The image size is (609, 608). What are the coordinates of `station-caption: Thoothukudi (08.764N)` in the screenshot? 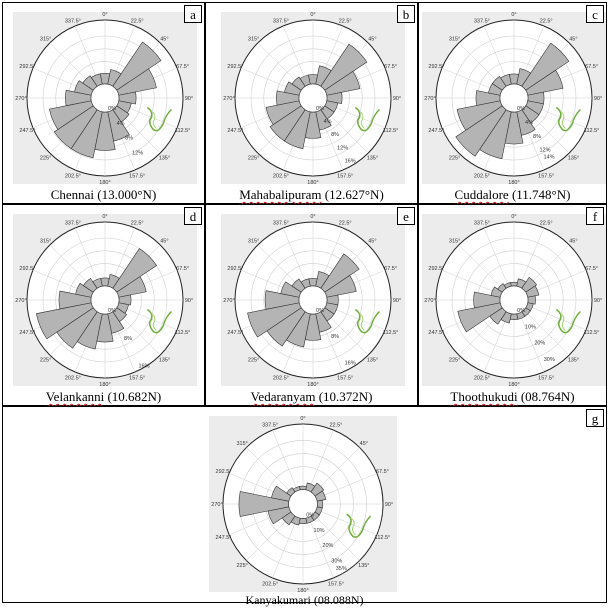 It's located at (512, 396).